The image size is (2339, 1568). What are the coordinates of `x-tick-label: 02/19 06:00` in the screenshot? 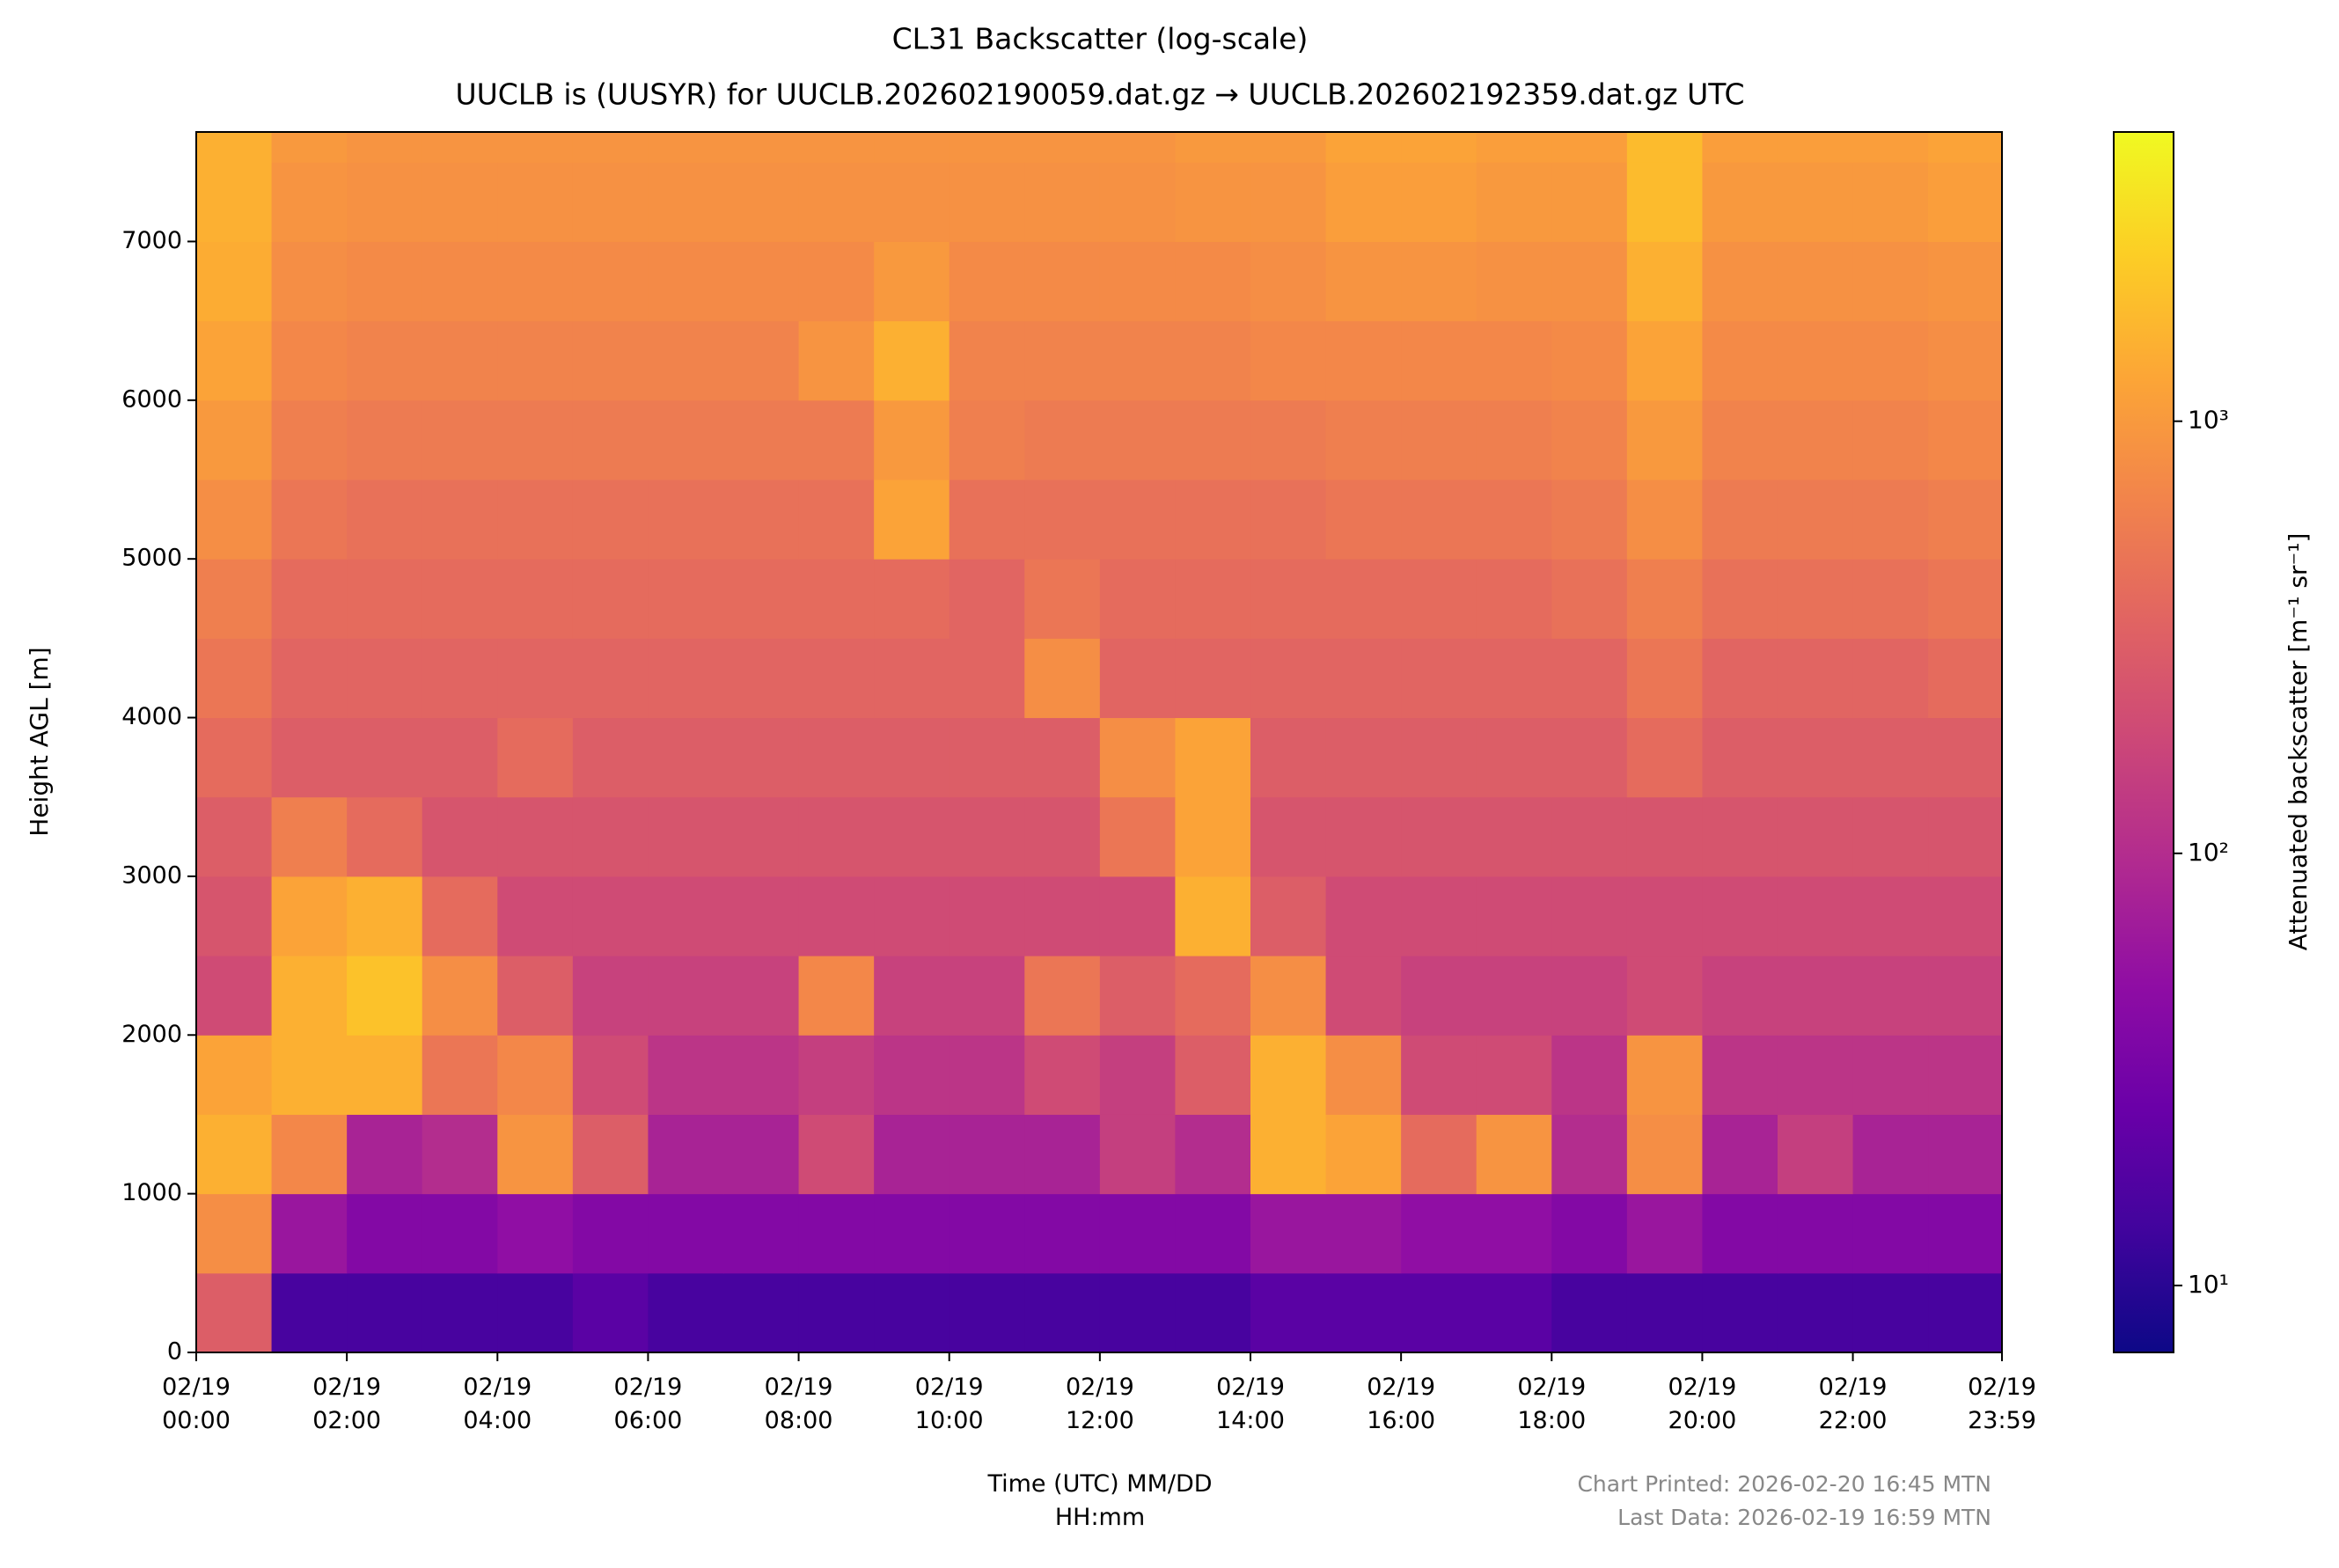 It's located at (648, 1404).